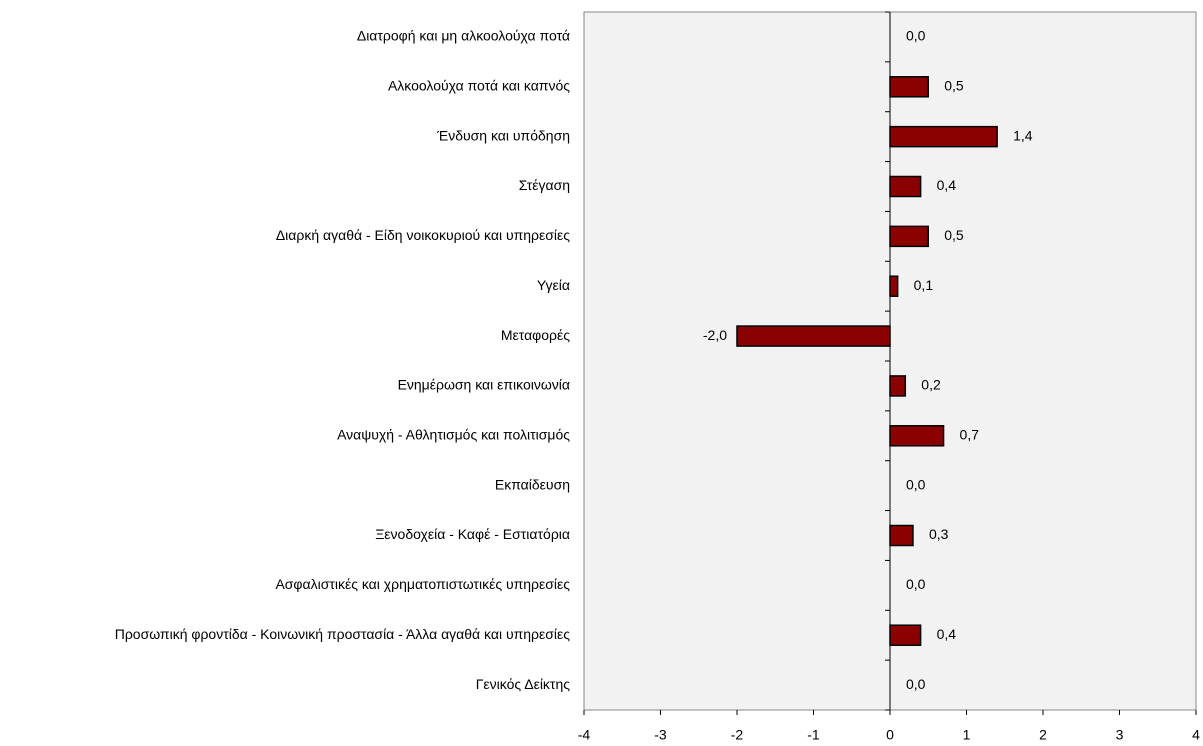 The image size is (1203, 746). Describe the element at coordinates (660, 735) in the screenshot. I see `x-tick-label: -3` at that location.